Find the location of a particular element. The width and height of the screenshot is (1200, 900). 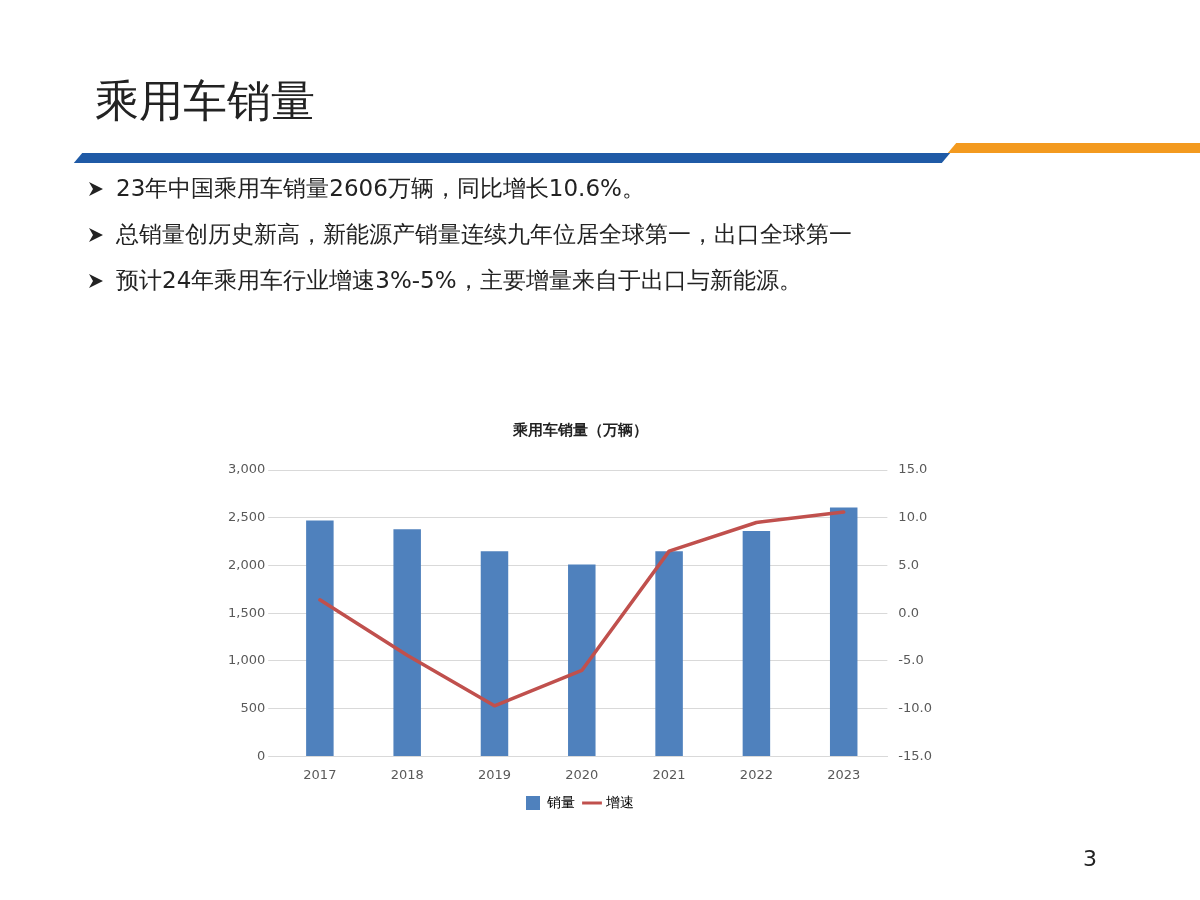

y-tick-label: 2,500 is located at coordinates (247, 517).